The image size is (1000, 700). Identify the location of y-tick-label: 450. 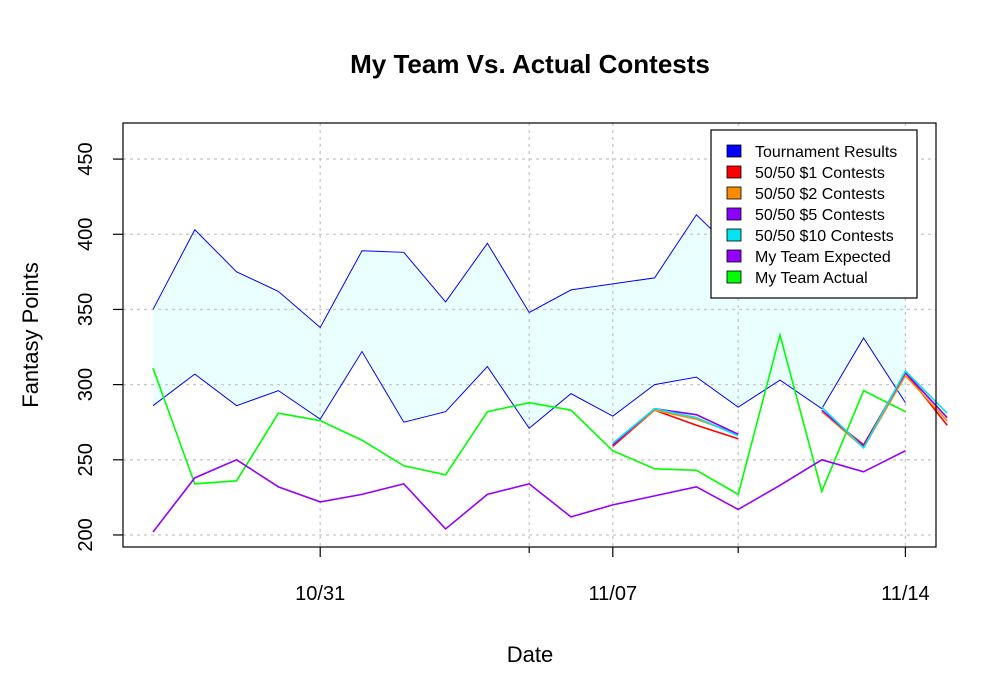
(86, 158).